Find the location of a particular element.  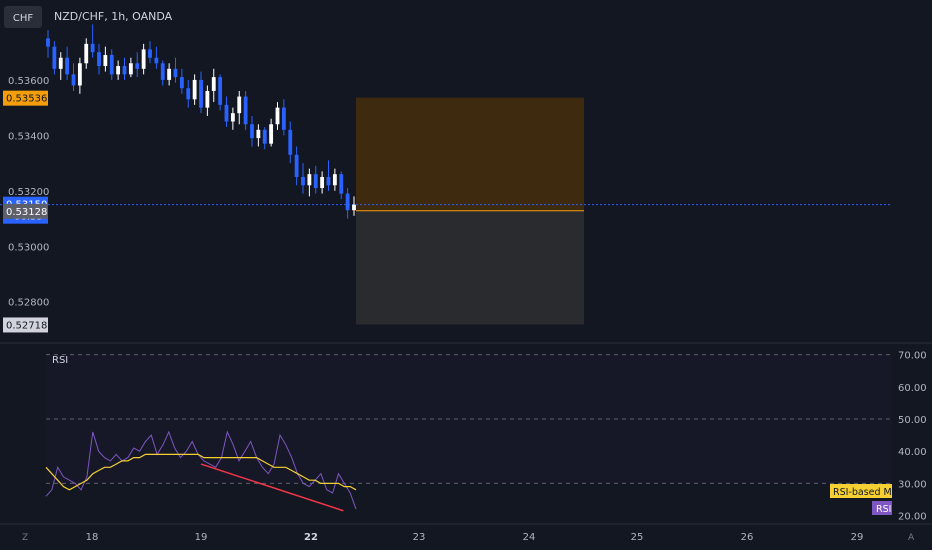

stop-price-text: 0.52718 is located at coordinates (26, 325).